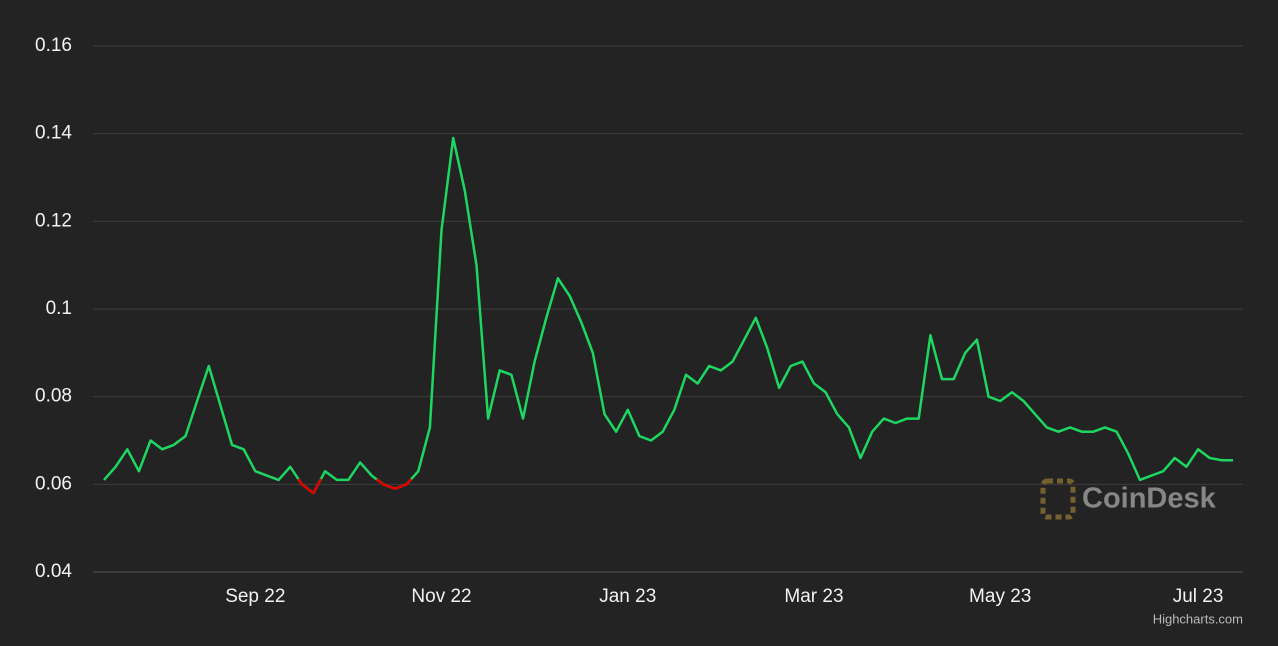  I want to click on y-tick-label: 0.04, so click(53, 571).